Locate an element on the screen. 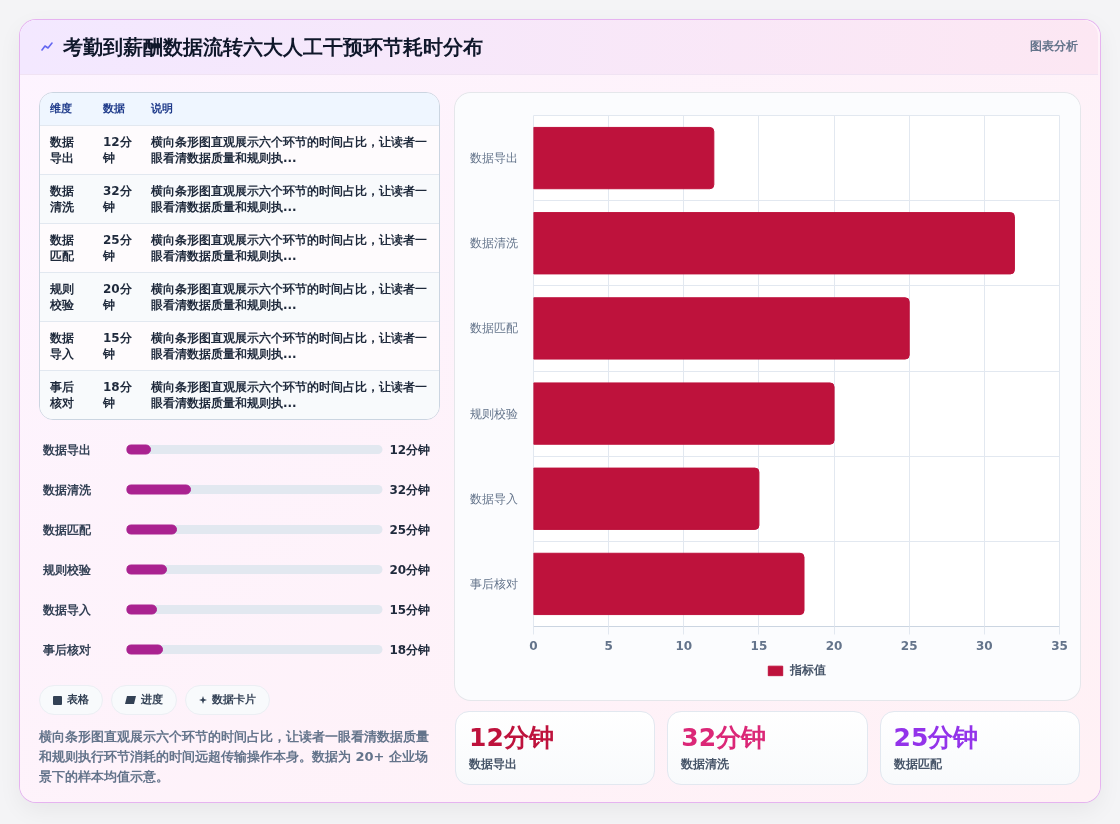  text: 考勤到薪酬数据流转六大人工干预环节耗时分布 is located at coordinates (273, 47).